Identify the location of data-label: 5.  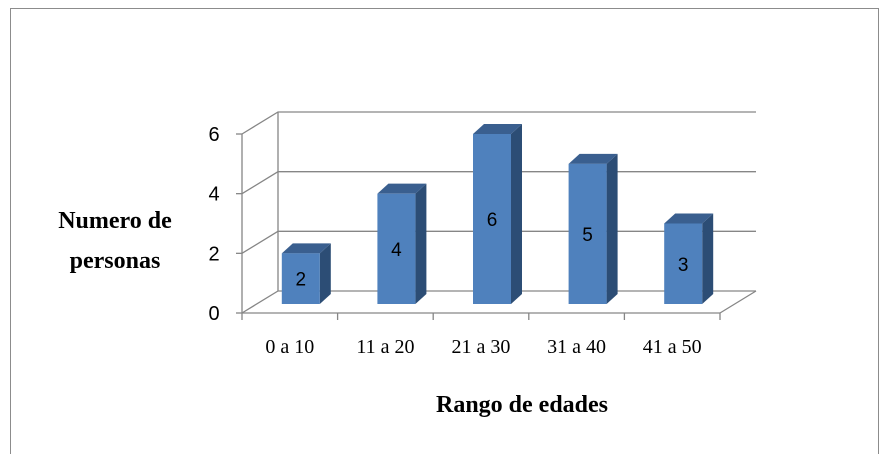
(587, 235).